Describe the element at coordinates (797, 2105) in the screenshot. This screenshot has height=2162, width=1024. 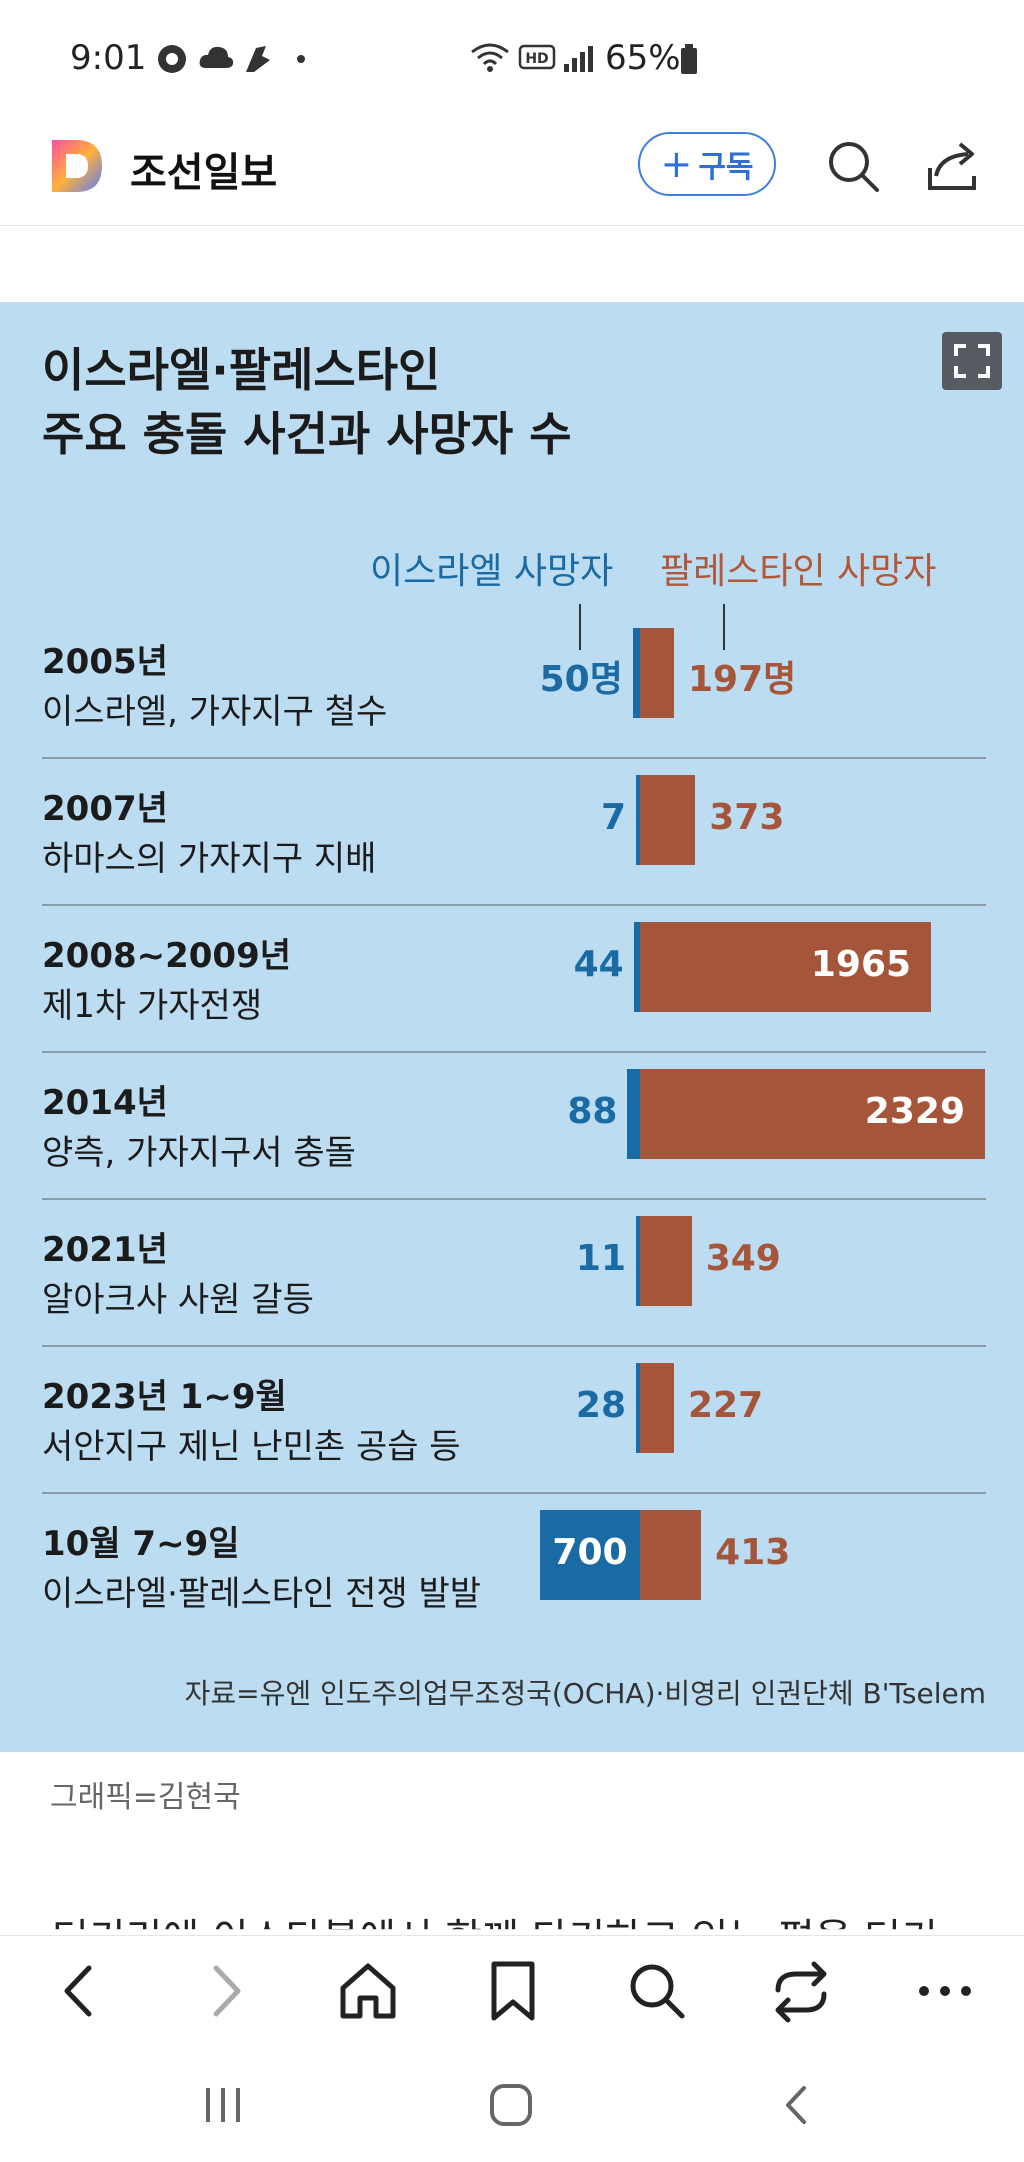
I see `system-back-icon` at that location.